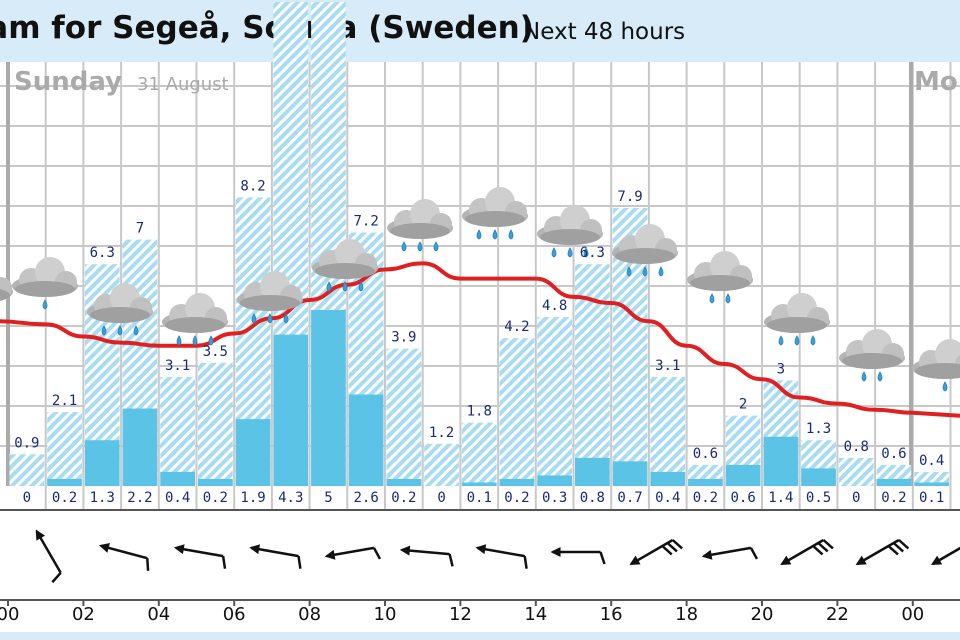 The height and width of the screenshot is (640, 960). Describe the element at coordinates (83, 614) in the screenshot. I see `x-axis-tick-label: 02` at that location.